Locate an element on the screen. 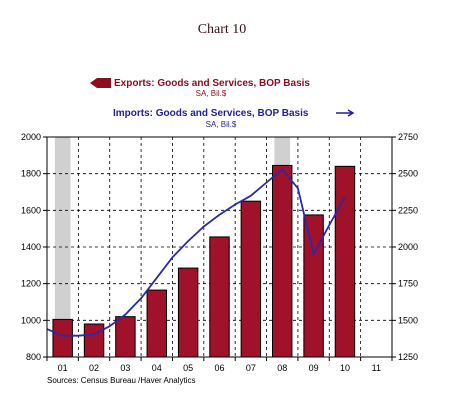 Image resolution: width=449 pixels, height=402 pixels. y-right-label-2: 1750 is located at coordinates (408, 284).